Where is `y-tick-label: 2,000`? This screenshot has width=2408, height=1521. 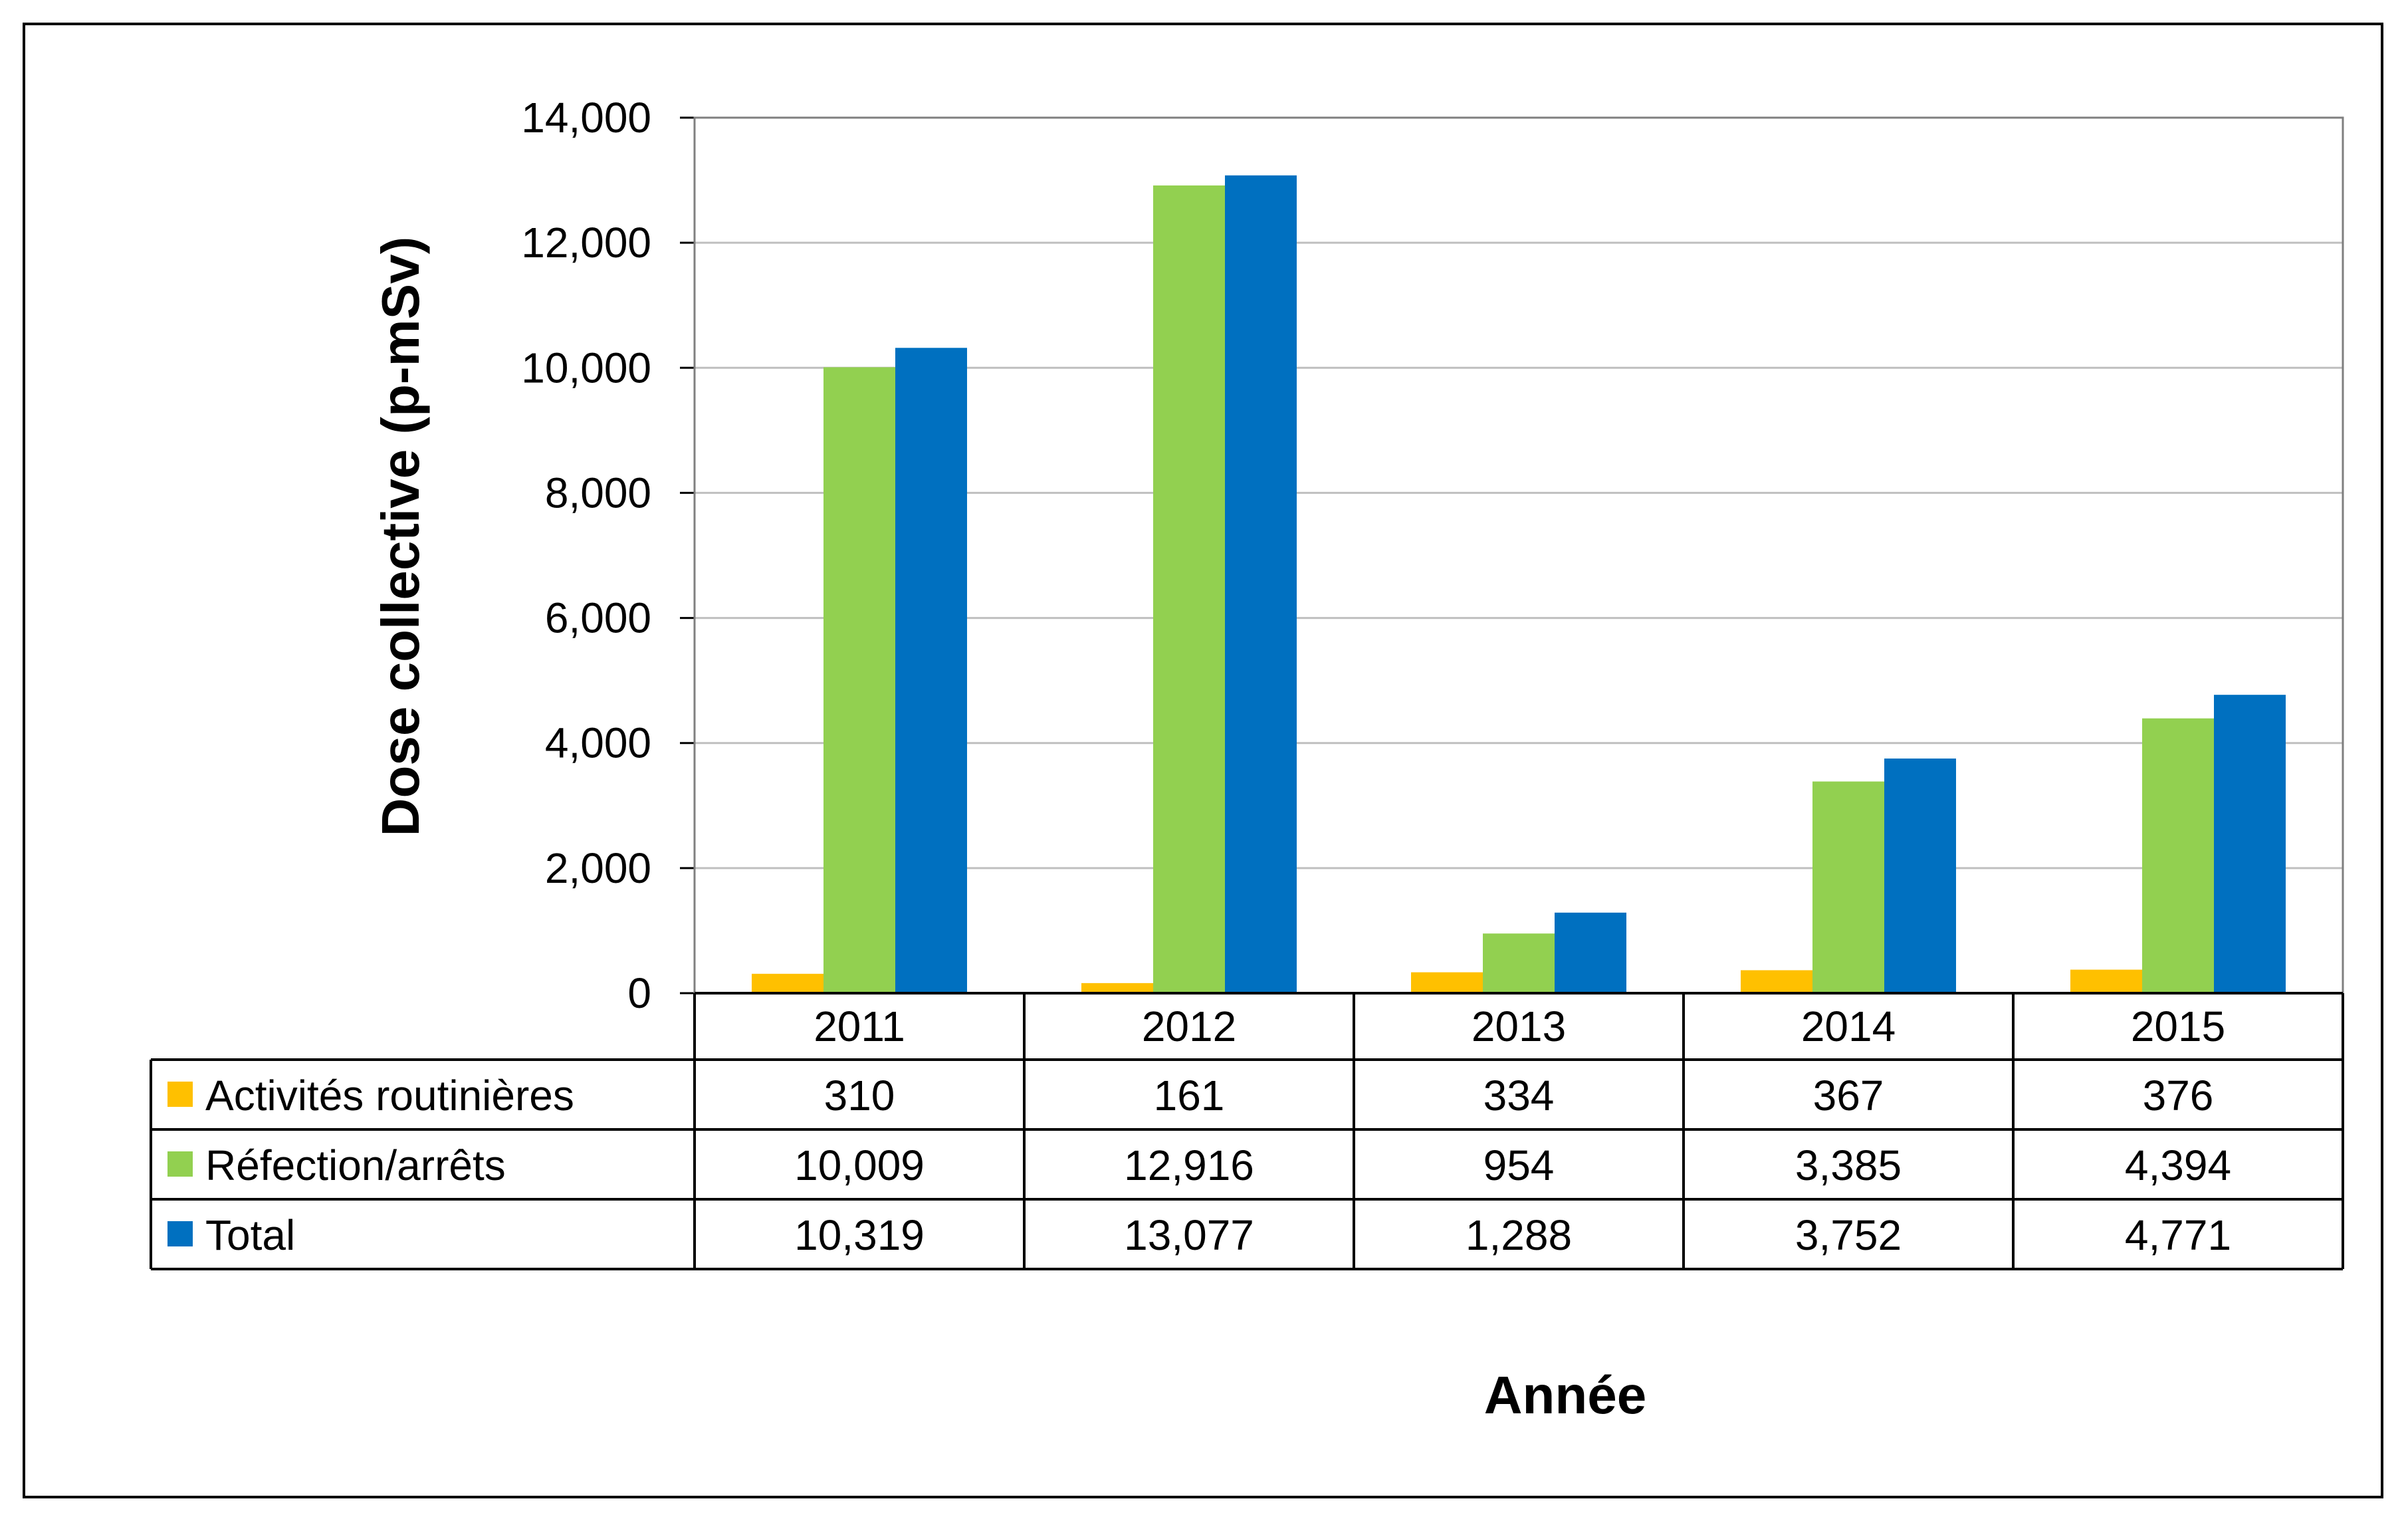 y-tick-label: 2,000 is located at coordinates (598, 868).